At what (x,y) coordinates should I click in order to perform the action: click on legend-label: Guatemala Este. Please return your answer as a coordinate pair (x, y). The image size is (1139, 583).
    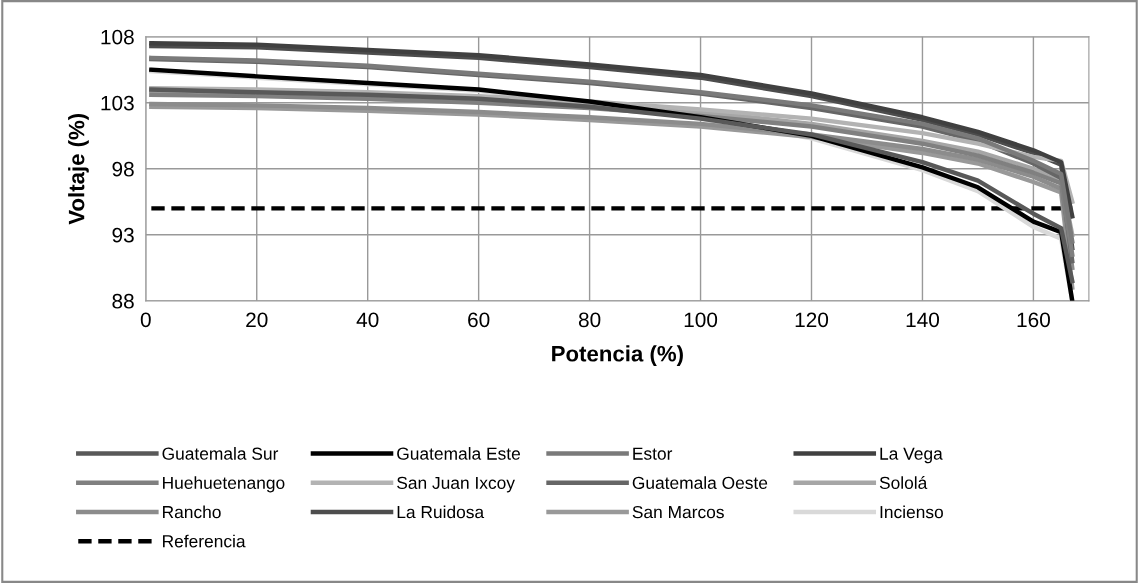
    Looking at the image, I should click on (458, 453).